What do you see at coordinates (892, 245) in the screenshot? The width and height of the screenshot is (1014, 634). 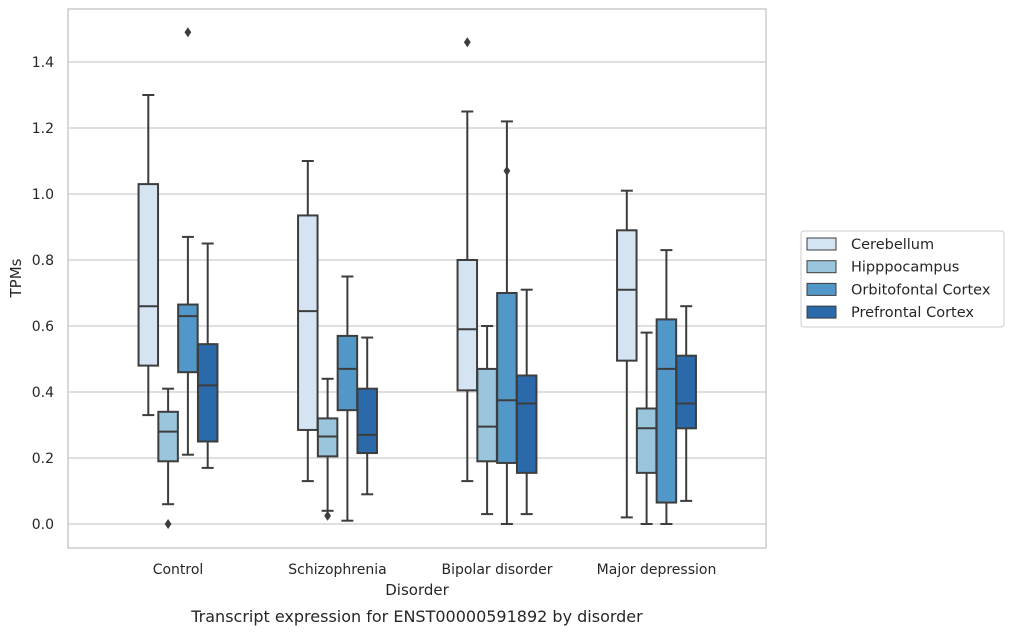 I see `legend-label: Cerebellum` at bounding box center [892, 245].